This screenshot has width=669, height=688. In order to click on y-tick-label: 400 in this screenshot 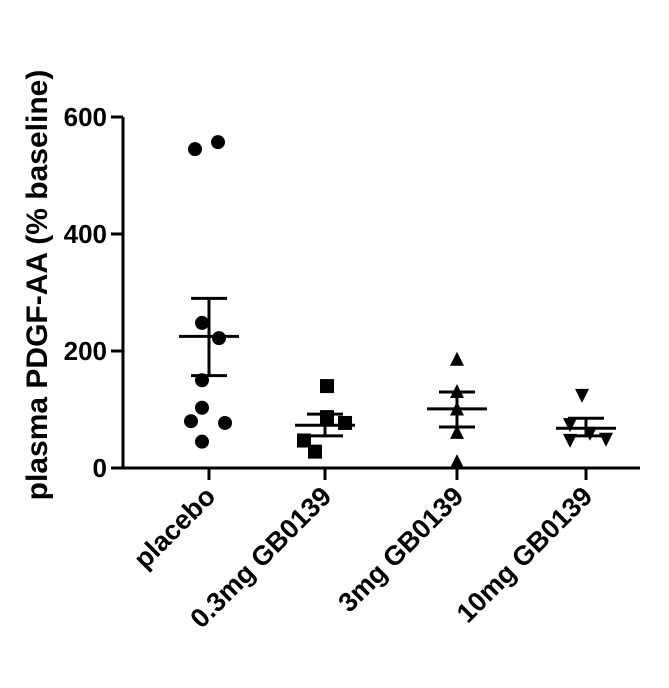, I will do `click(85, 234)`.